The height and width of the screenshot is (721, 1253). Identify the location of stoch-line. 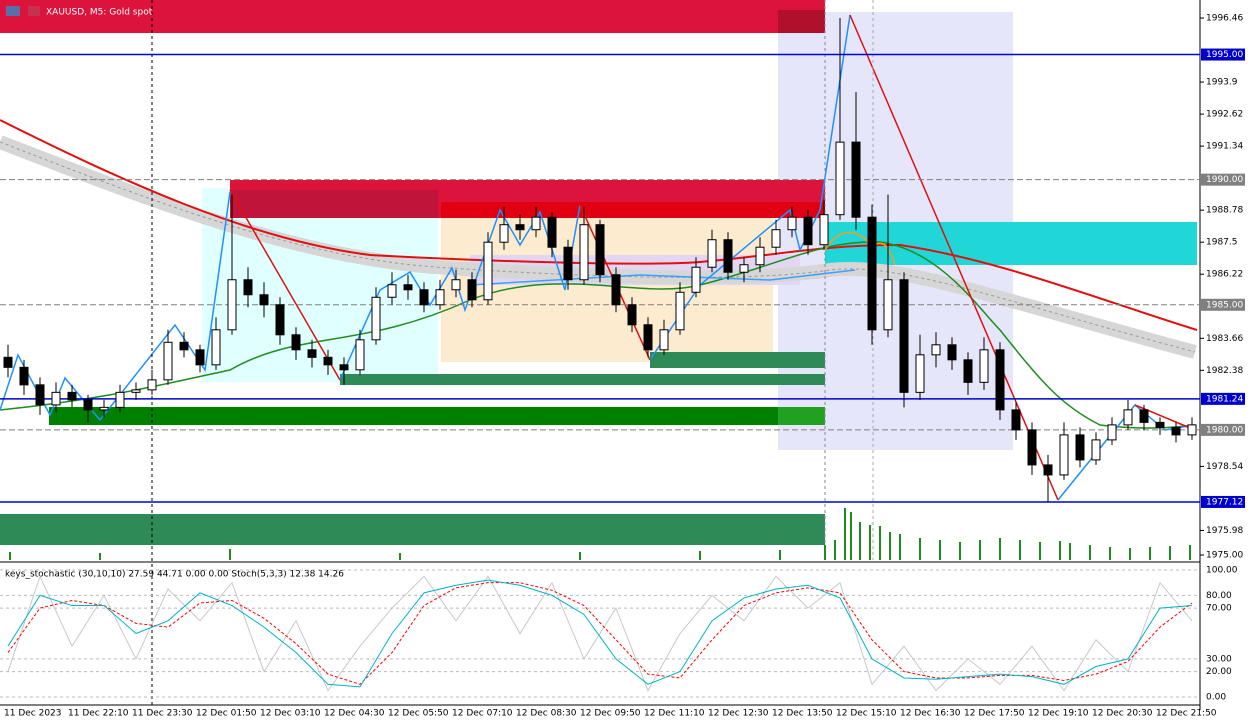
(600, 633).